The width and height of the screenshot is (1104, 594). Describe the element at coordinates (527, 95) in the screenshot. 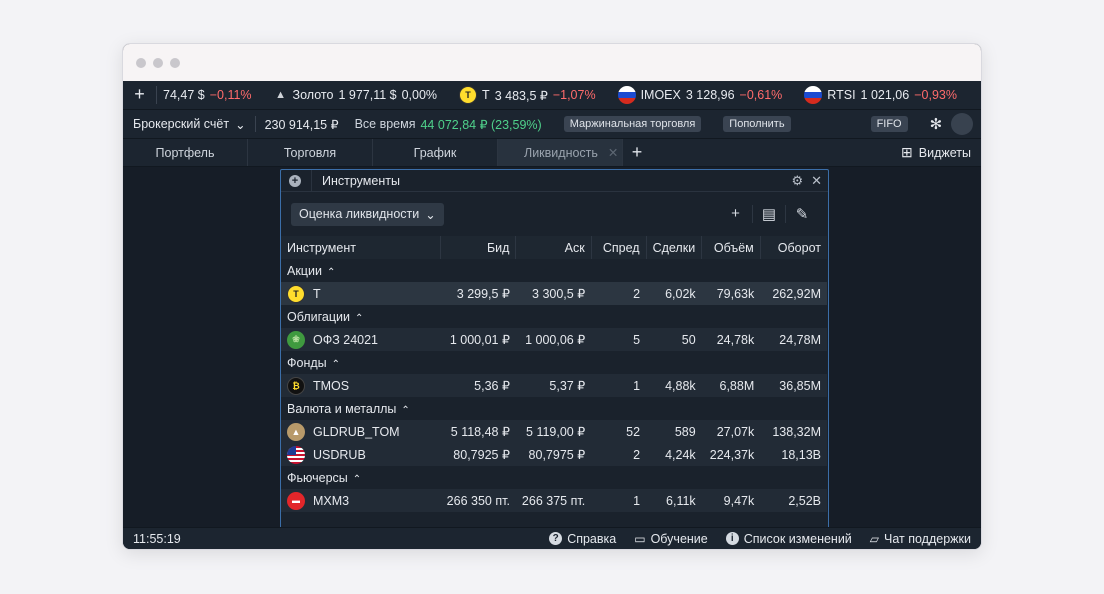

I see `ticker-item: T T 3 483,5 ₽ −1,07%` at that location.